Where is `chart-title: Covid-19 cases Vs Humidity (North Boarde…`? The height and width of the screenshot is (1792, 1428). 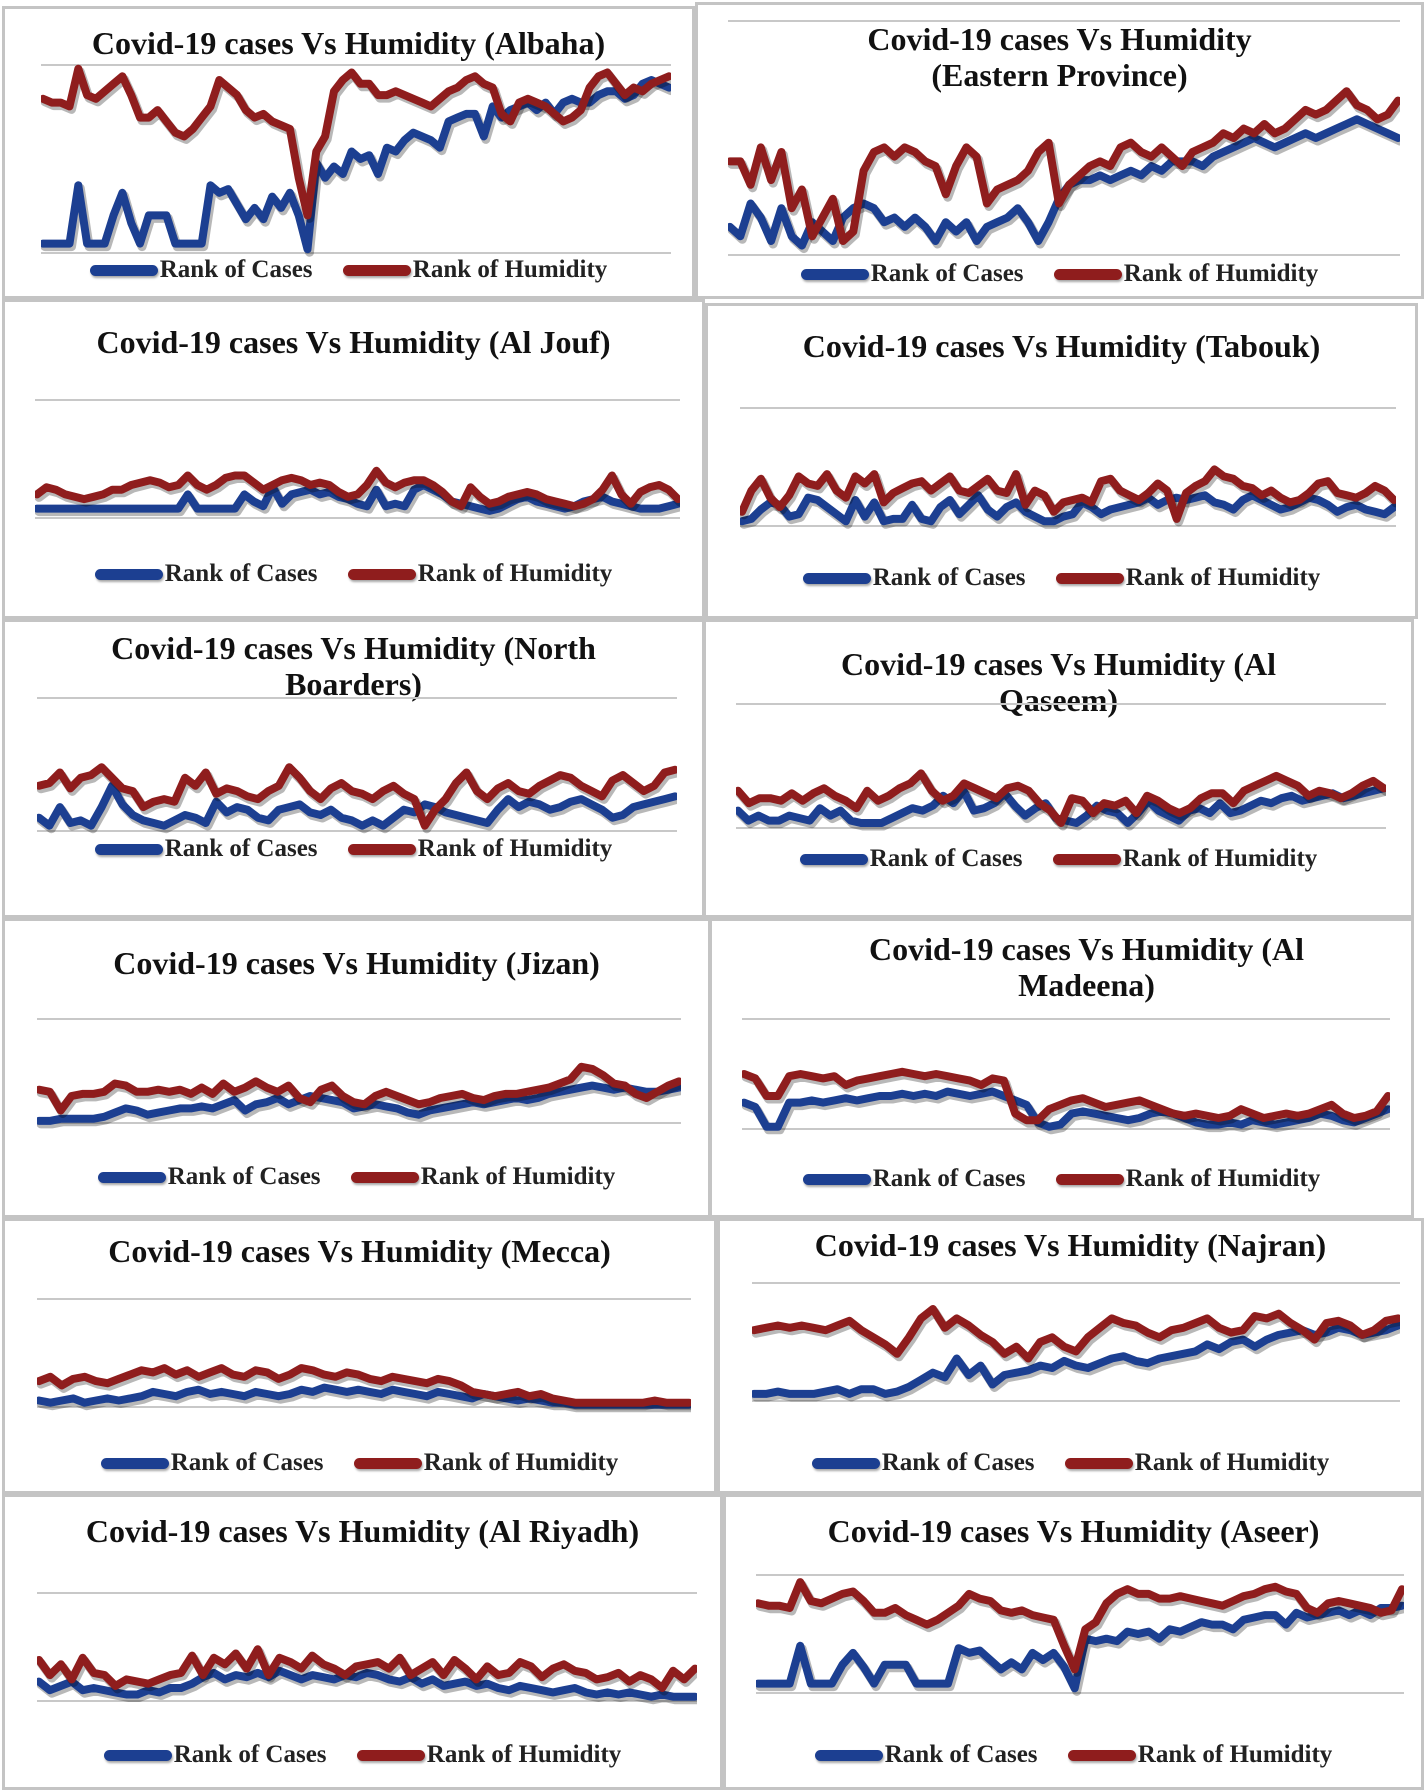
chart-title: Covid-19 cases Vs Humidity (North Boarde… is located at coordinates (353, 666).